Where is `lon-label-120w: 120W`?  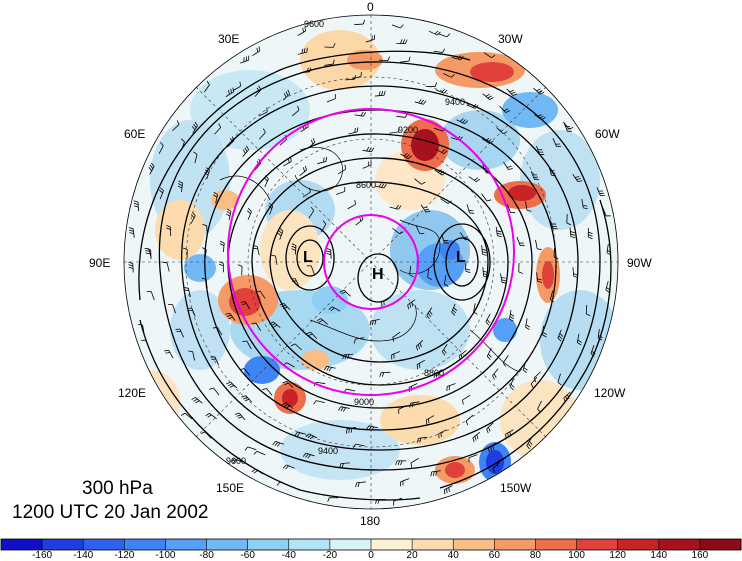
lon-label-120w: 120W is located at coordinates (610, 393).